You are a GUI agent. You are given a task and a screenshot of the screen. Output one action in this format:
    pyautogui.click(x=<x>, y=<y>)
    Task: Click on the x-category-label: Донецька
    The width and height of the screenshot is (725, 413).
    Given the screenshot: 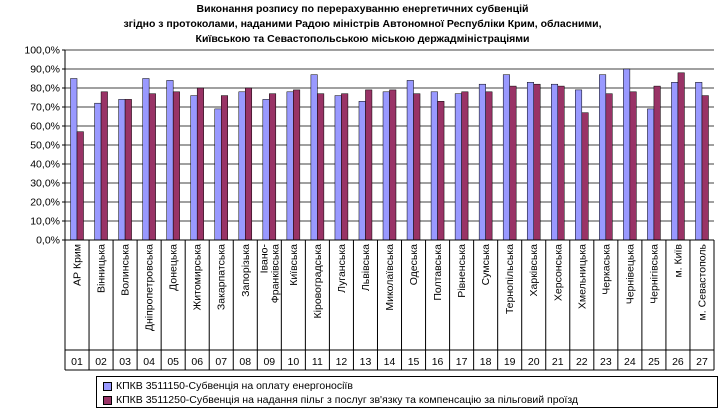 What is the action you would take?
    pyautogui.click(x=174, y=267)
    